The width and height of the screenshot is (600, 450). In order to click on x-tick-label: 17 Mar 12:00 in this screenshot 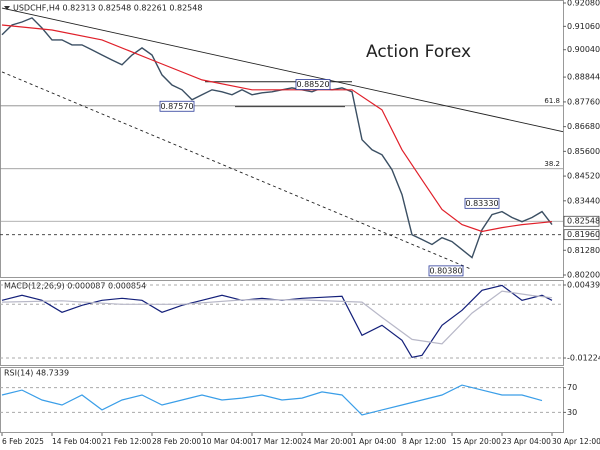, I will do `click(277, 441)`.